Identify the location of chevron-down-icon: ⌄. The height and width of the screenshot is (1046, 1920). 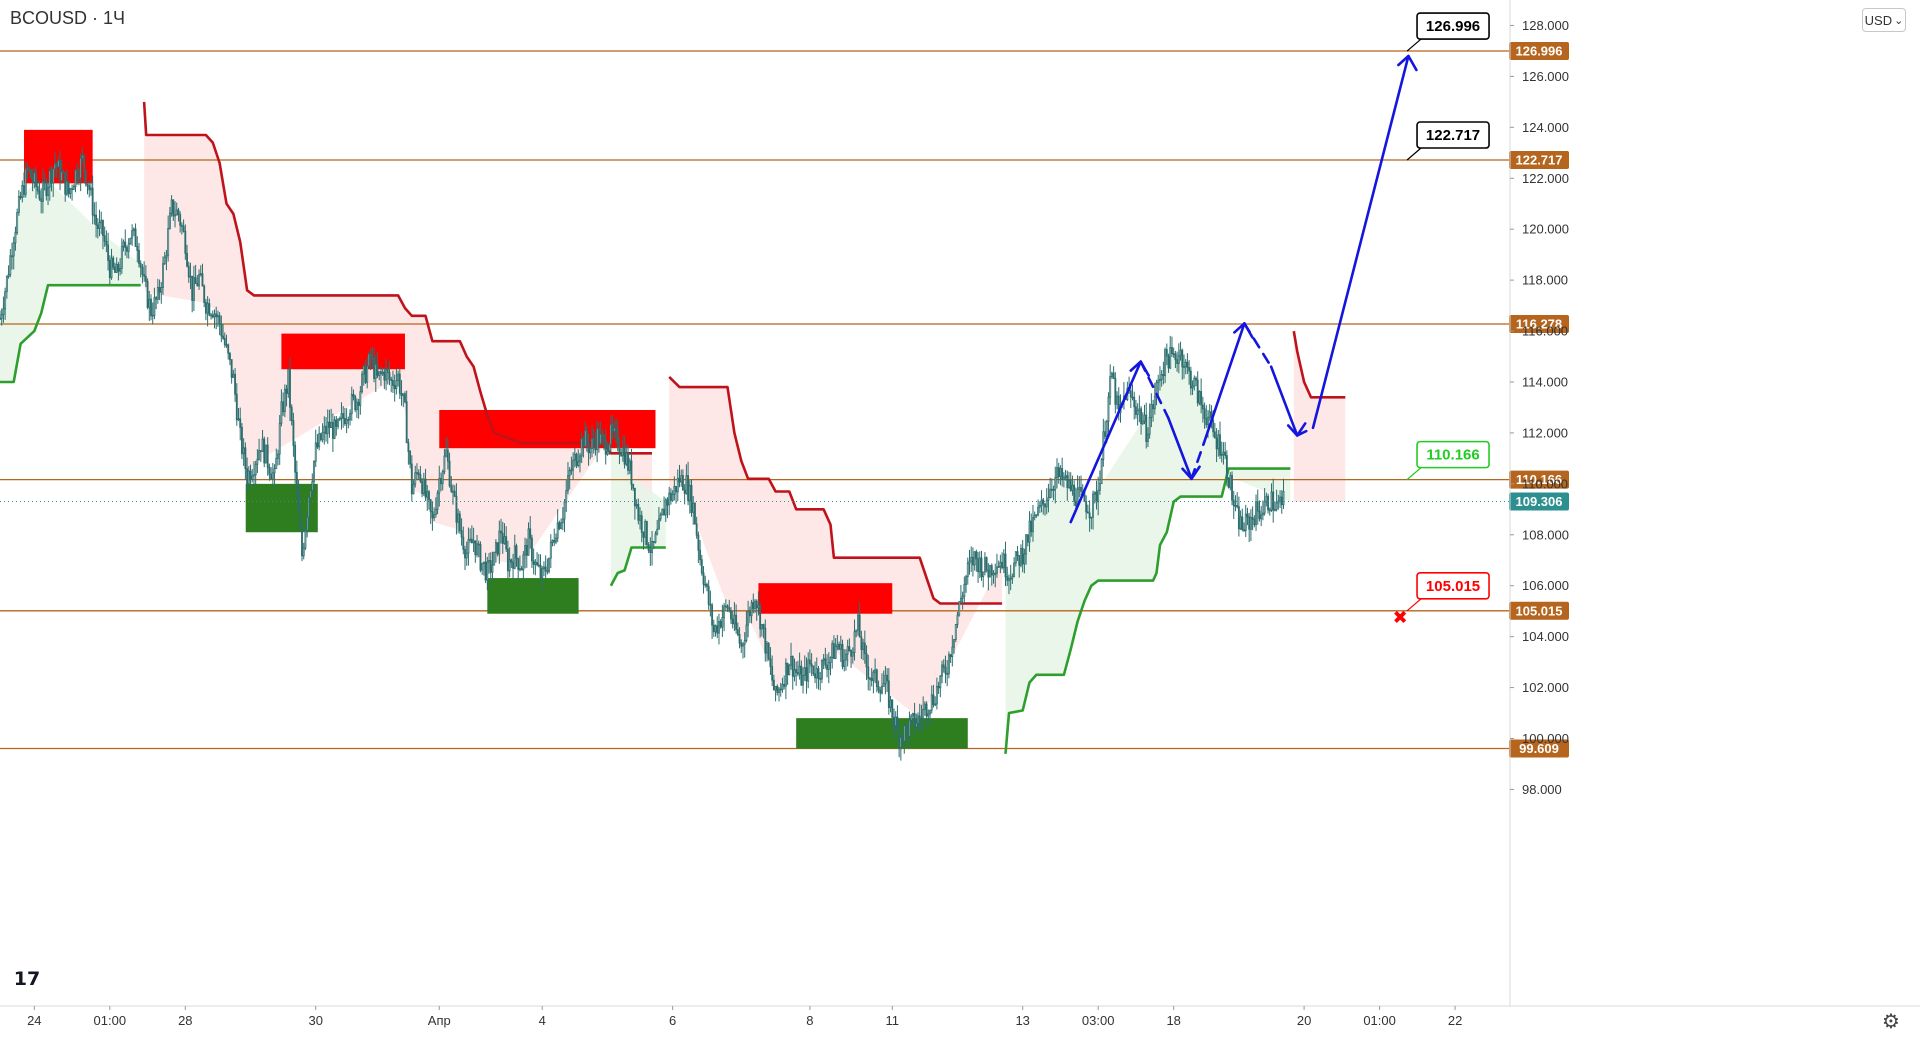
(1899, 20).